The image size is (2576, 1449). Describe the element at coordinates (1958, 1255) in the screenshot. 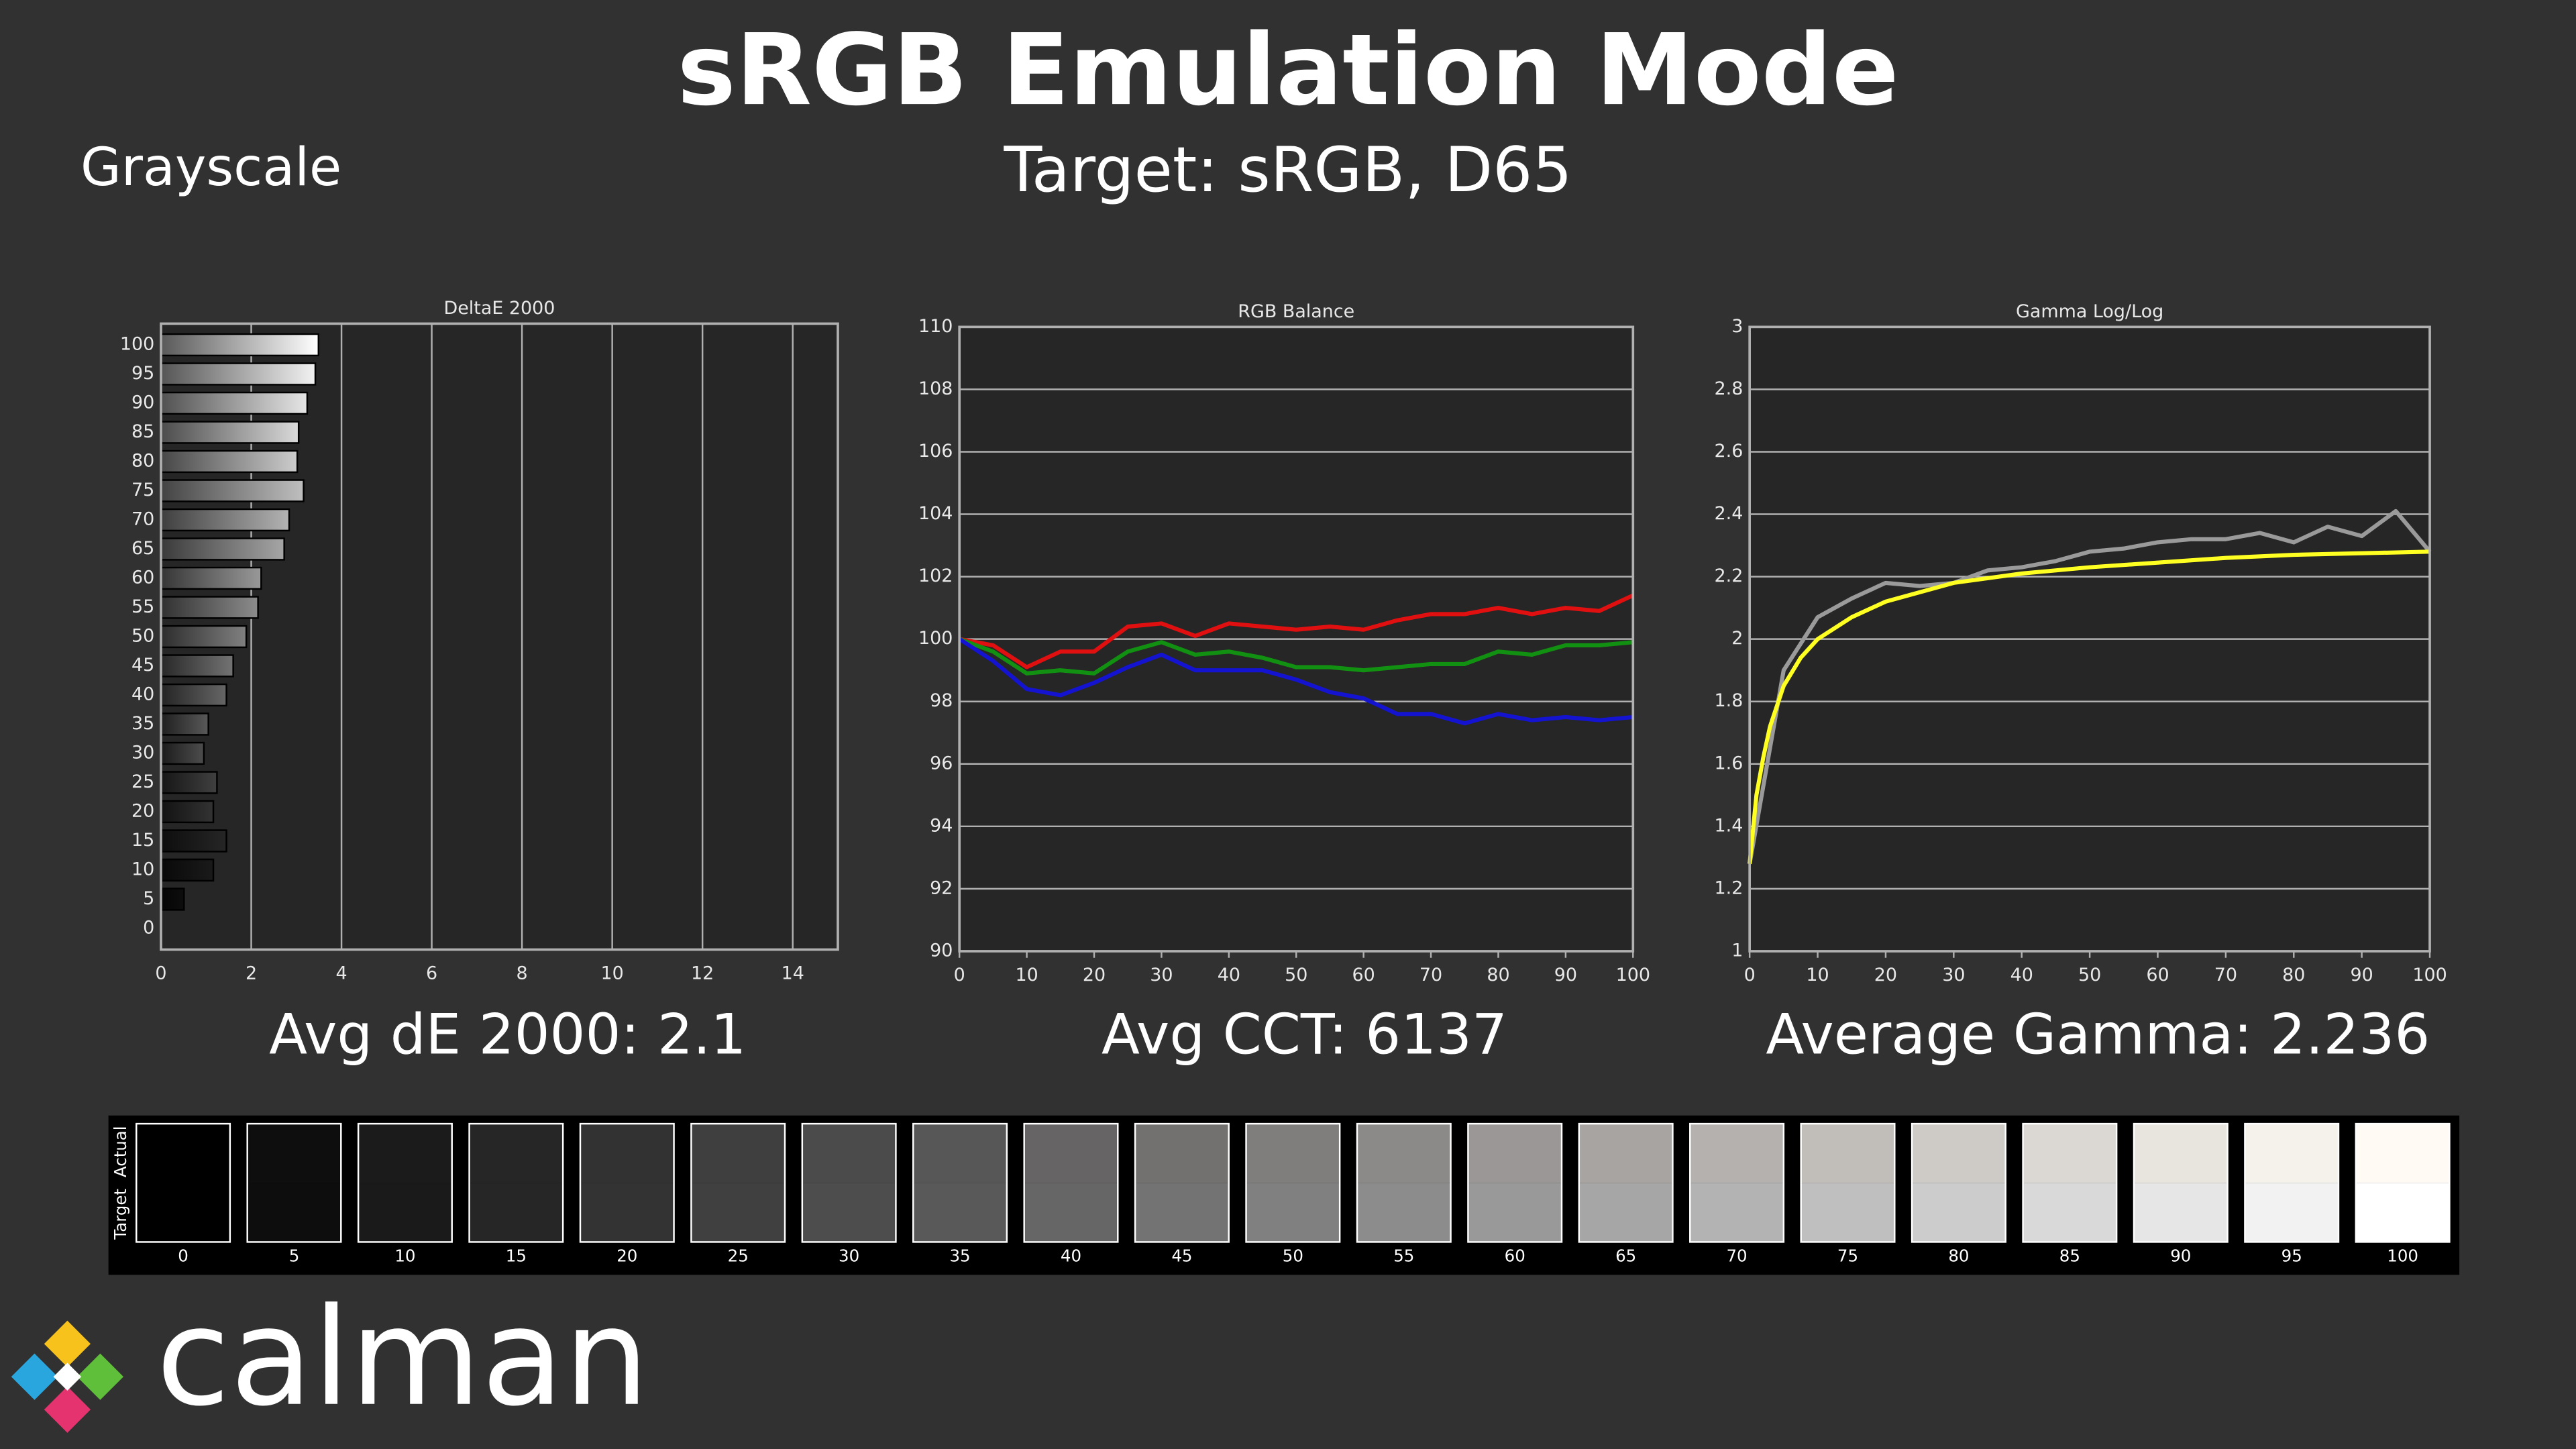

I see `swatch-label: 80` at that location.